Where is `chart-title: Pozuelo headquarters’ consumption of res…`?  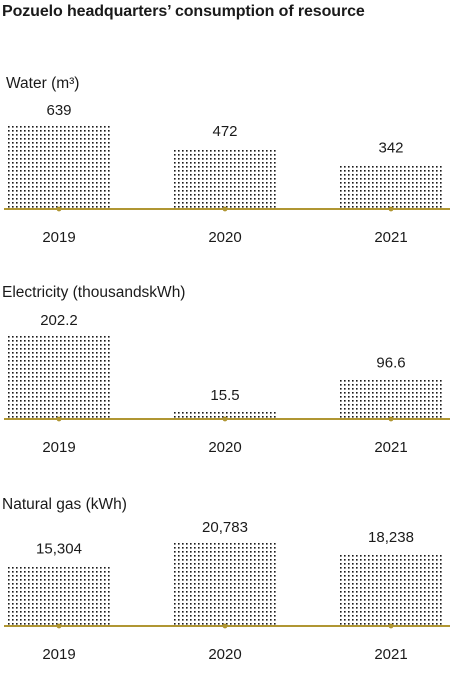
chart-title: Pozuelo headquarters’ consumption of res… is located at coordinates (183, 11).